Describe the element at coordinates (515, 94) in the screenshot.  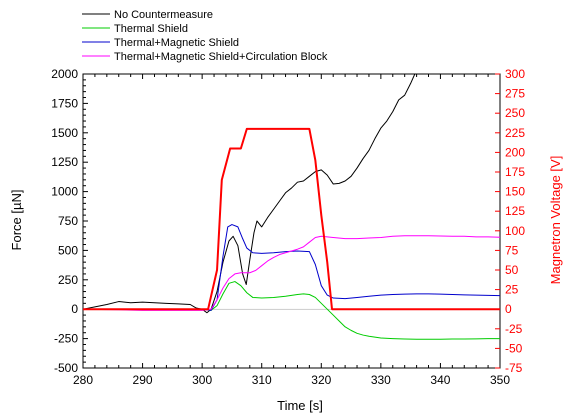
I see `y2-tick-label: 275` at that location.